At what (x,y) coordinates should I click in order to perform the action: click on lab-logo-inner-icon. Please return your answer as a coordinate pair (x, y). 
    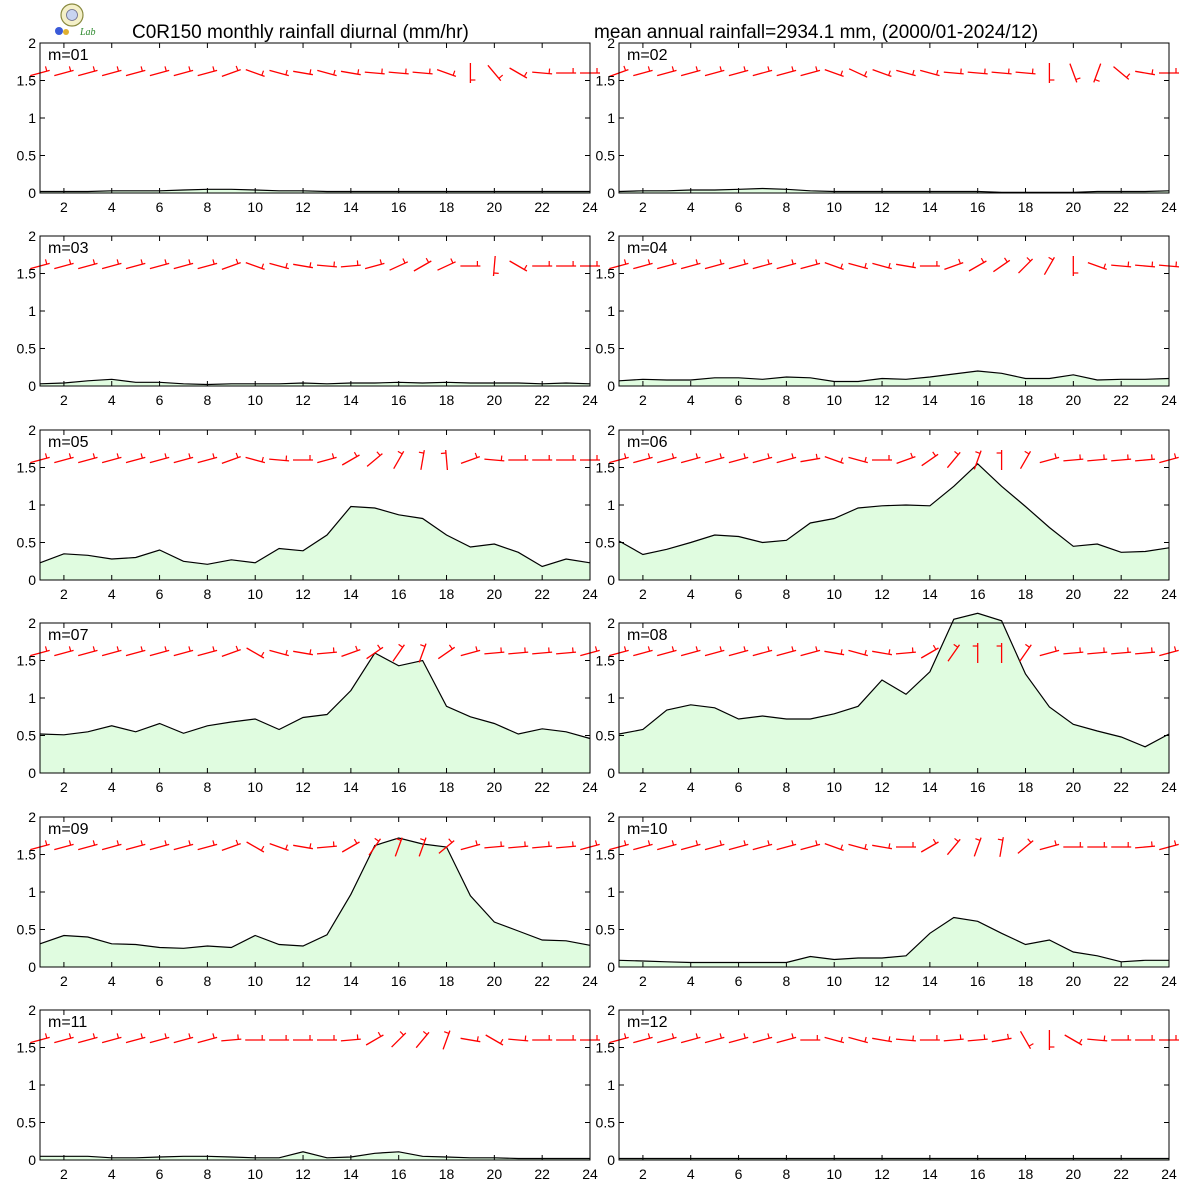
    Looking at the image, I should click on (72, 15).